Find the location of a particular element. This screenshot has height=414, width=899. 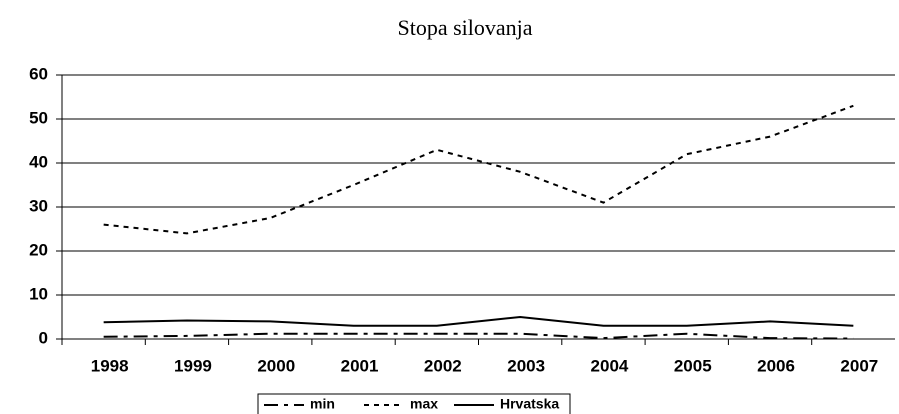

x-tick-label: 1999 is located at coordinates (193, 365).